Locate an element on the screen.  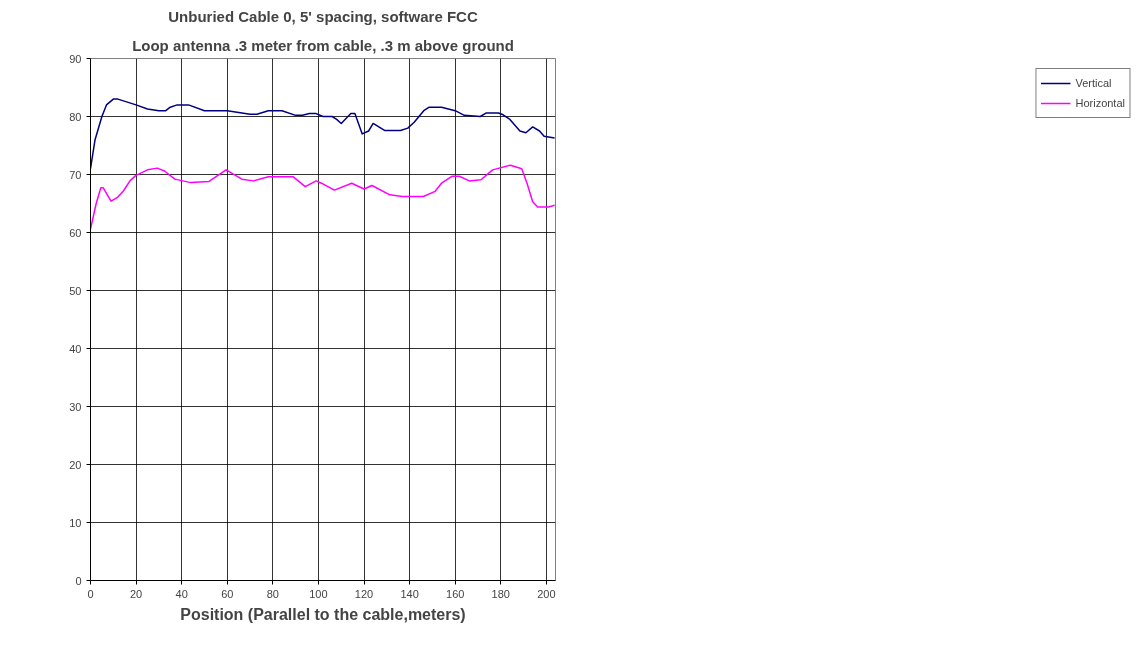
x-tick-label: 0 is located at coordinates (90, 593).